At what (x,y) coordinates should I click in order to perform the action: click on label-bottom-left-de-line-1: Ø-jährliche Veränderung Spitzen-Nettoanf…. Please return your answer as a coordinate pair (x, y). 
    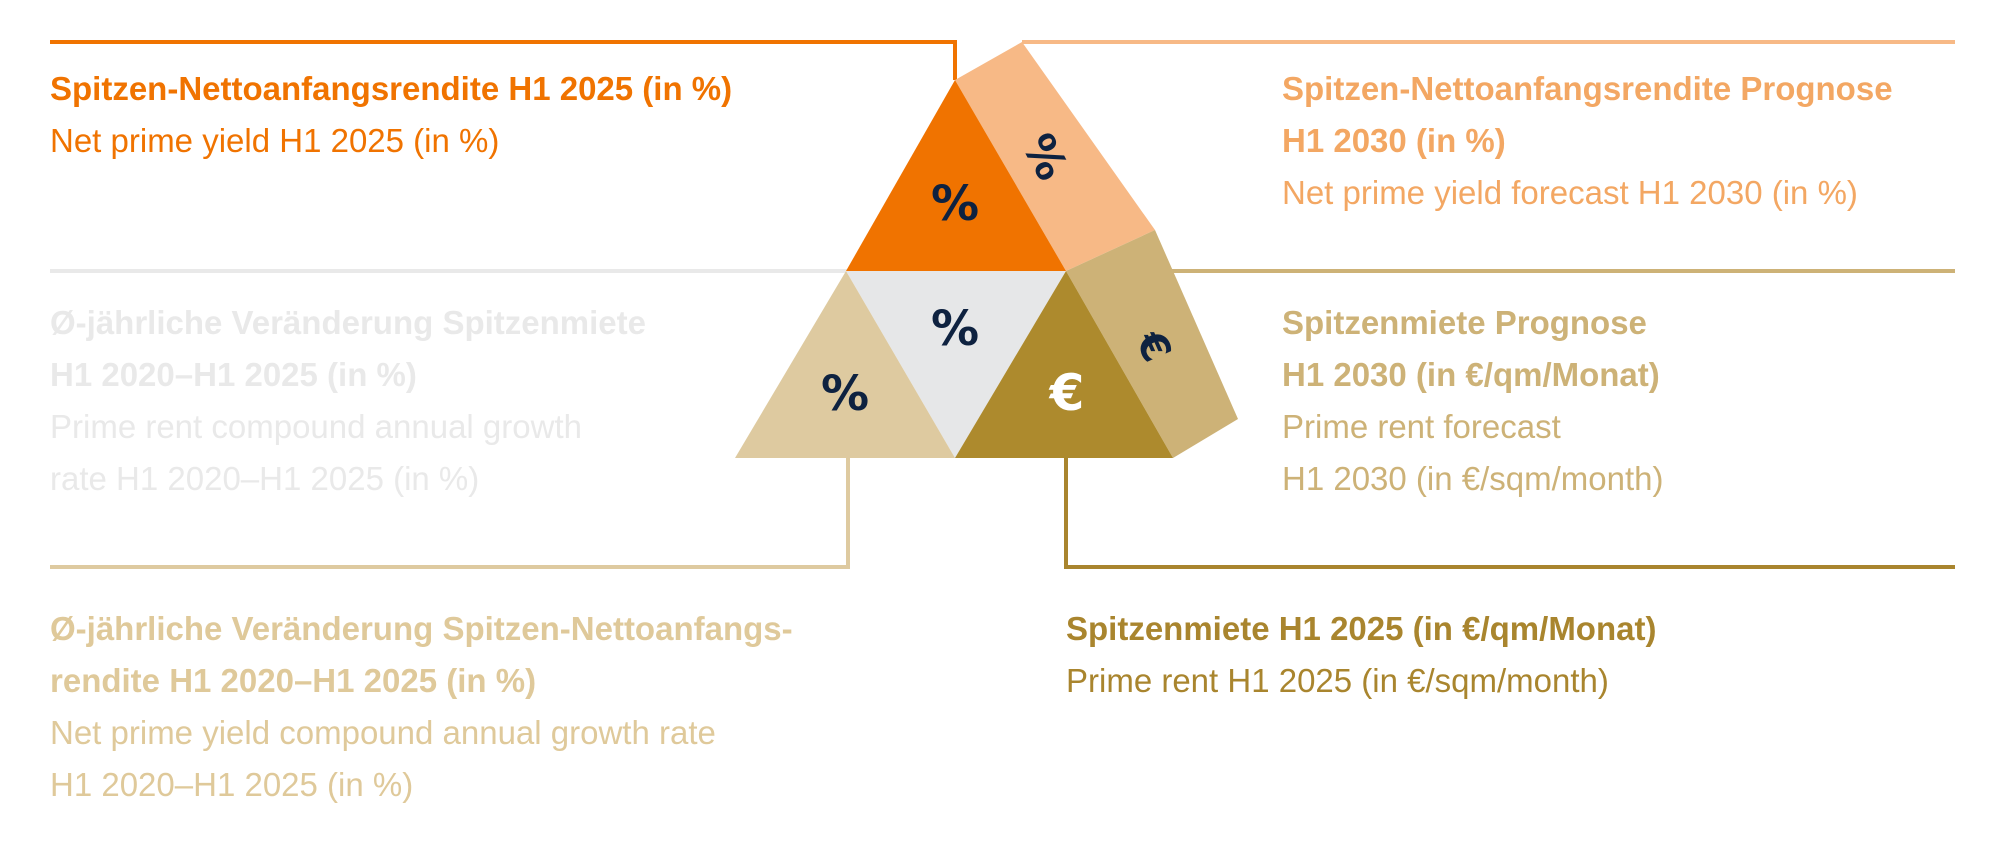
    Looking at the image, I should click on (421, 628).